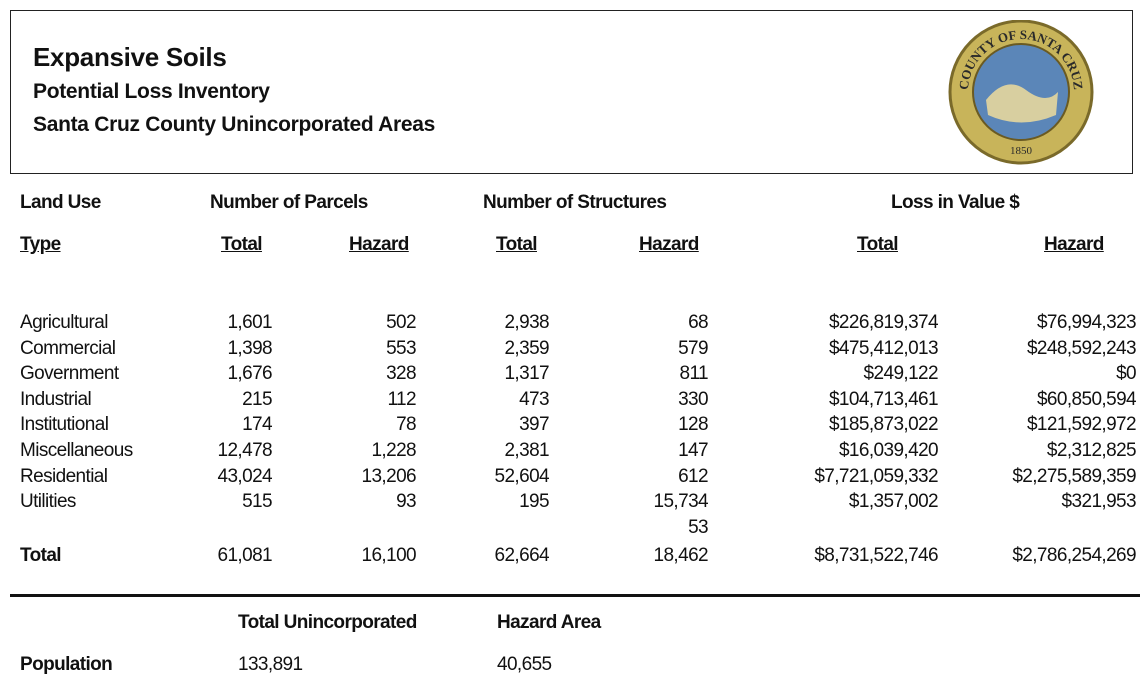  I want to click on row-cell: 515, so click(257, 502).